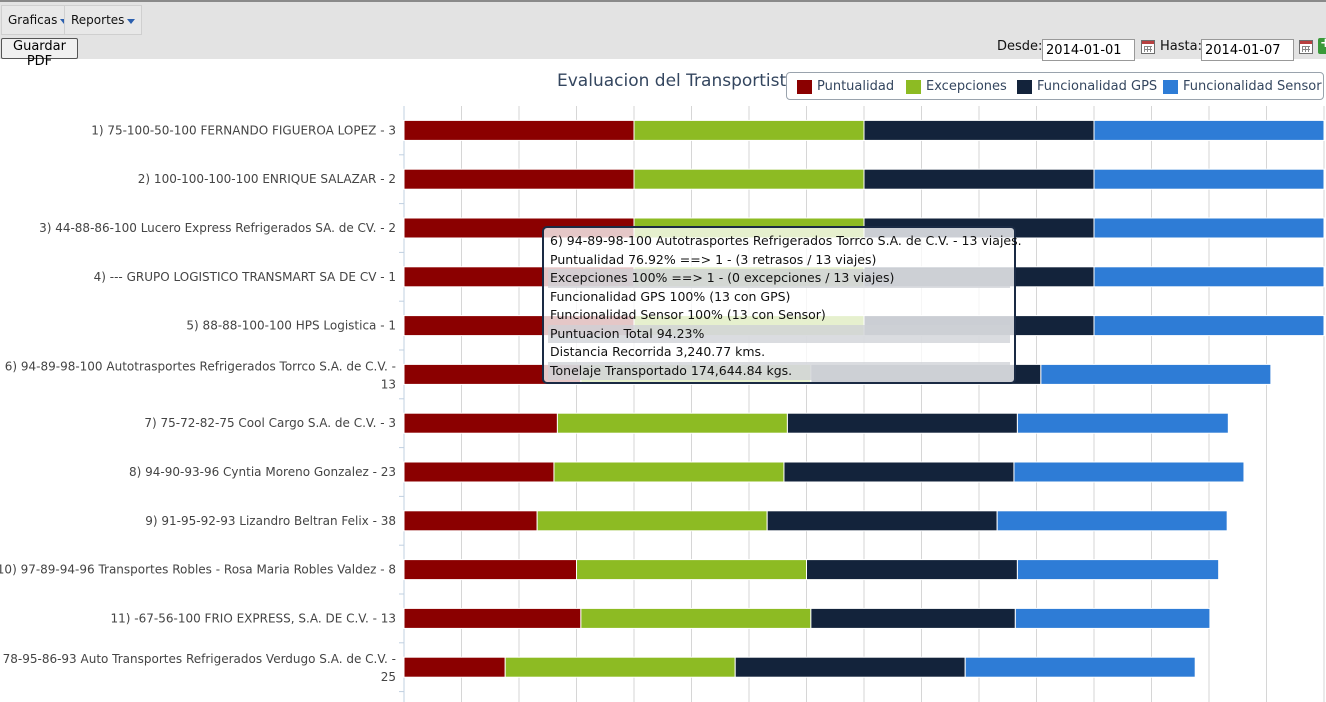  Describe the element at coordinates (388, 384) in the screenshot. I see `y-tick-label: 13` at that location.